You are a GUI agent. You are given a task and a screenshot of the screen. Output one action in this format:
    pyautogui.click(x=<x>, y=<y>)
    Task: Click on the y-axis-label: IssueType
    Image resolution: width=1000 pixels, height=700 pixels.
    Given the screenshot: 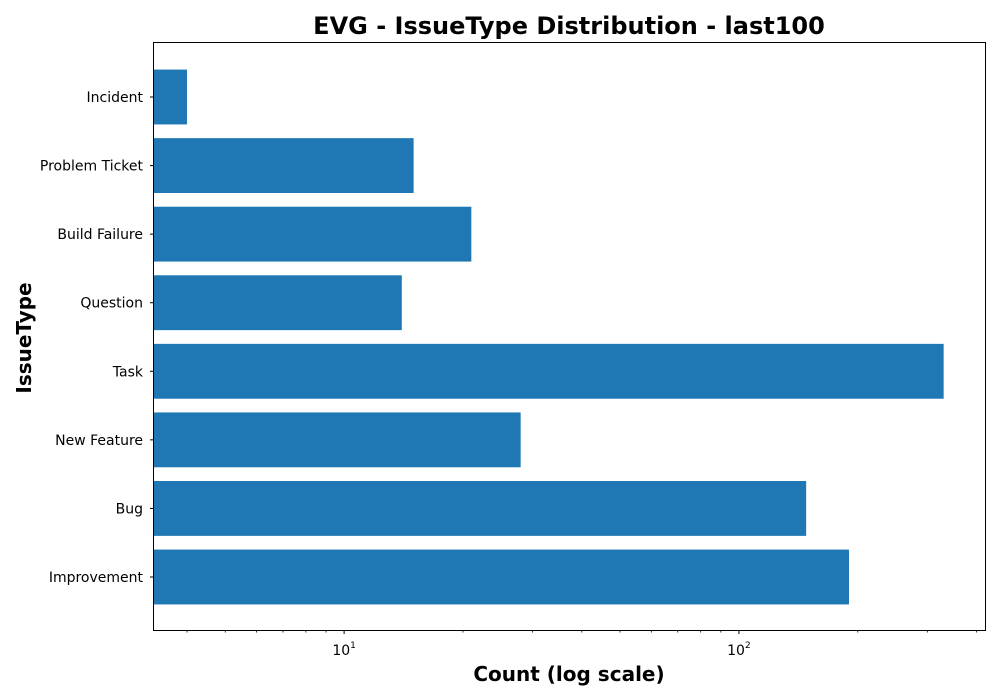 What is the action you would take?
    pyautogui.click(x=24, y=337)
    